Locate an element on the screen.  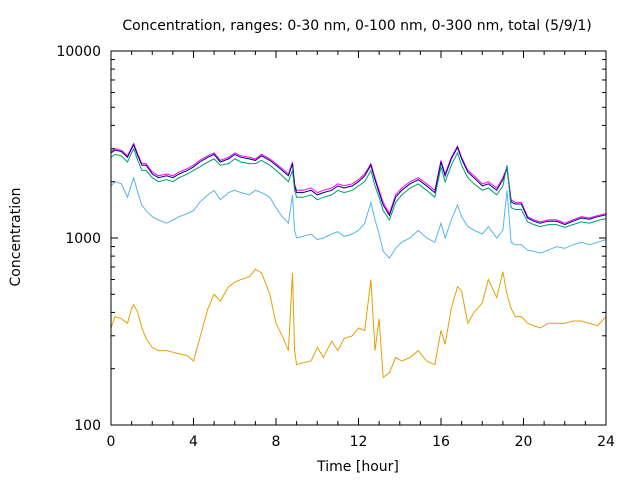
x-tick-label: 0 is located at coordinates (111, 442).